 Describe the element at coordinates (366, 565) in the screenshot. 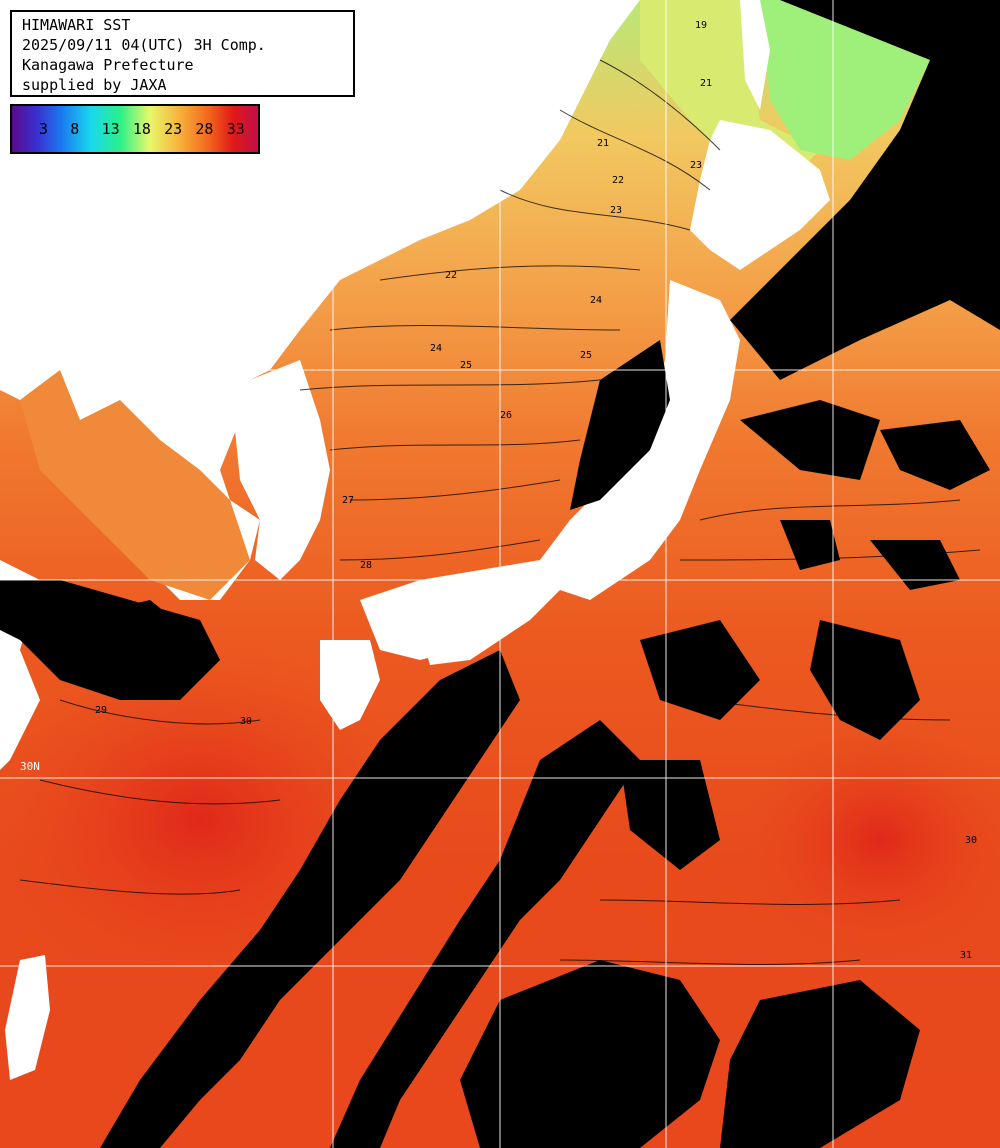

I see `contour-label: 28` at that location.